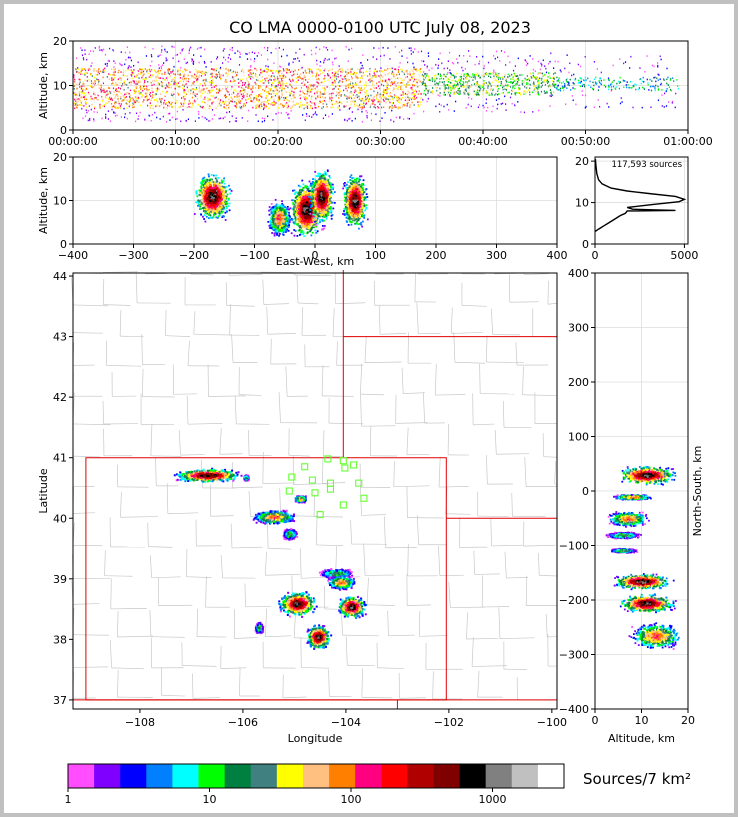 This screenshot has height=817, width=738. Describe the element at coordinates (73, 255) in the screenshot. I see `east-west-x-tick-label: −400` at that location.